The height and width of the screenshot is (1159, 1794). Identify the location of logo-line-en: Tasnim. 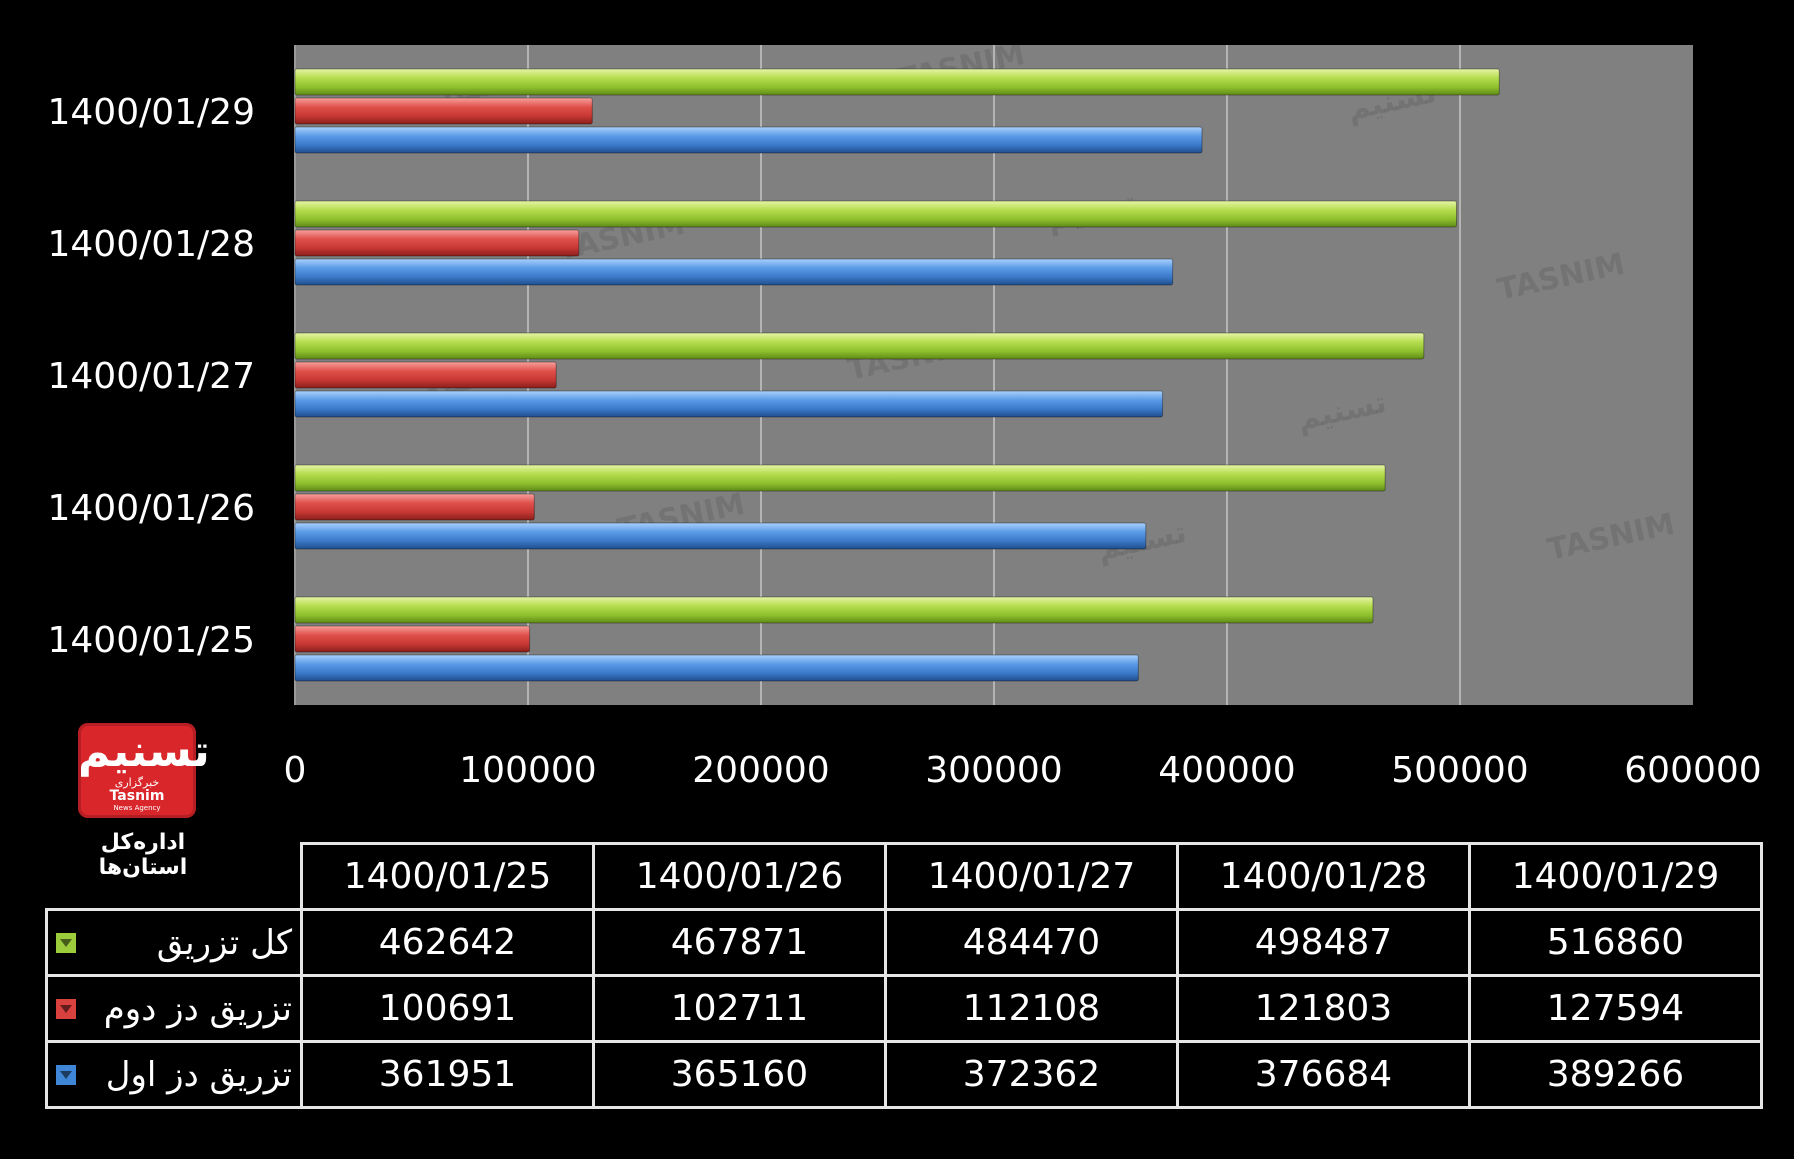
(137, 796).